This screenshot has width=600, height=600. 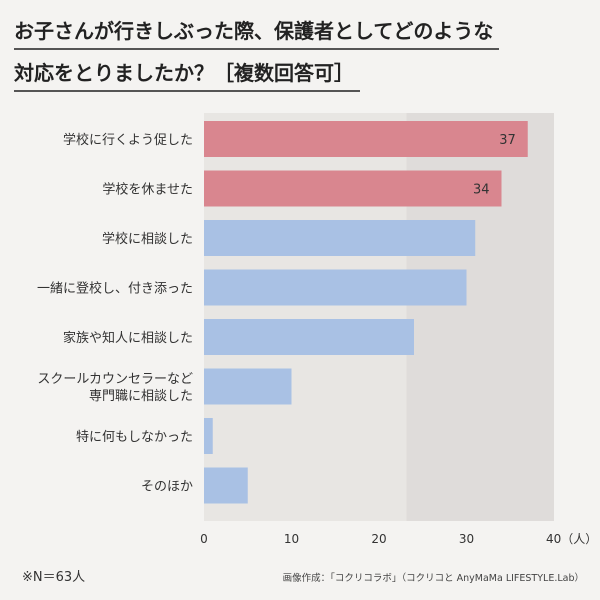 I want to click on title-line-2: 対応をとりましたか？［複数回答可］, so click(x=187, y=74).